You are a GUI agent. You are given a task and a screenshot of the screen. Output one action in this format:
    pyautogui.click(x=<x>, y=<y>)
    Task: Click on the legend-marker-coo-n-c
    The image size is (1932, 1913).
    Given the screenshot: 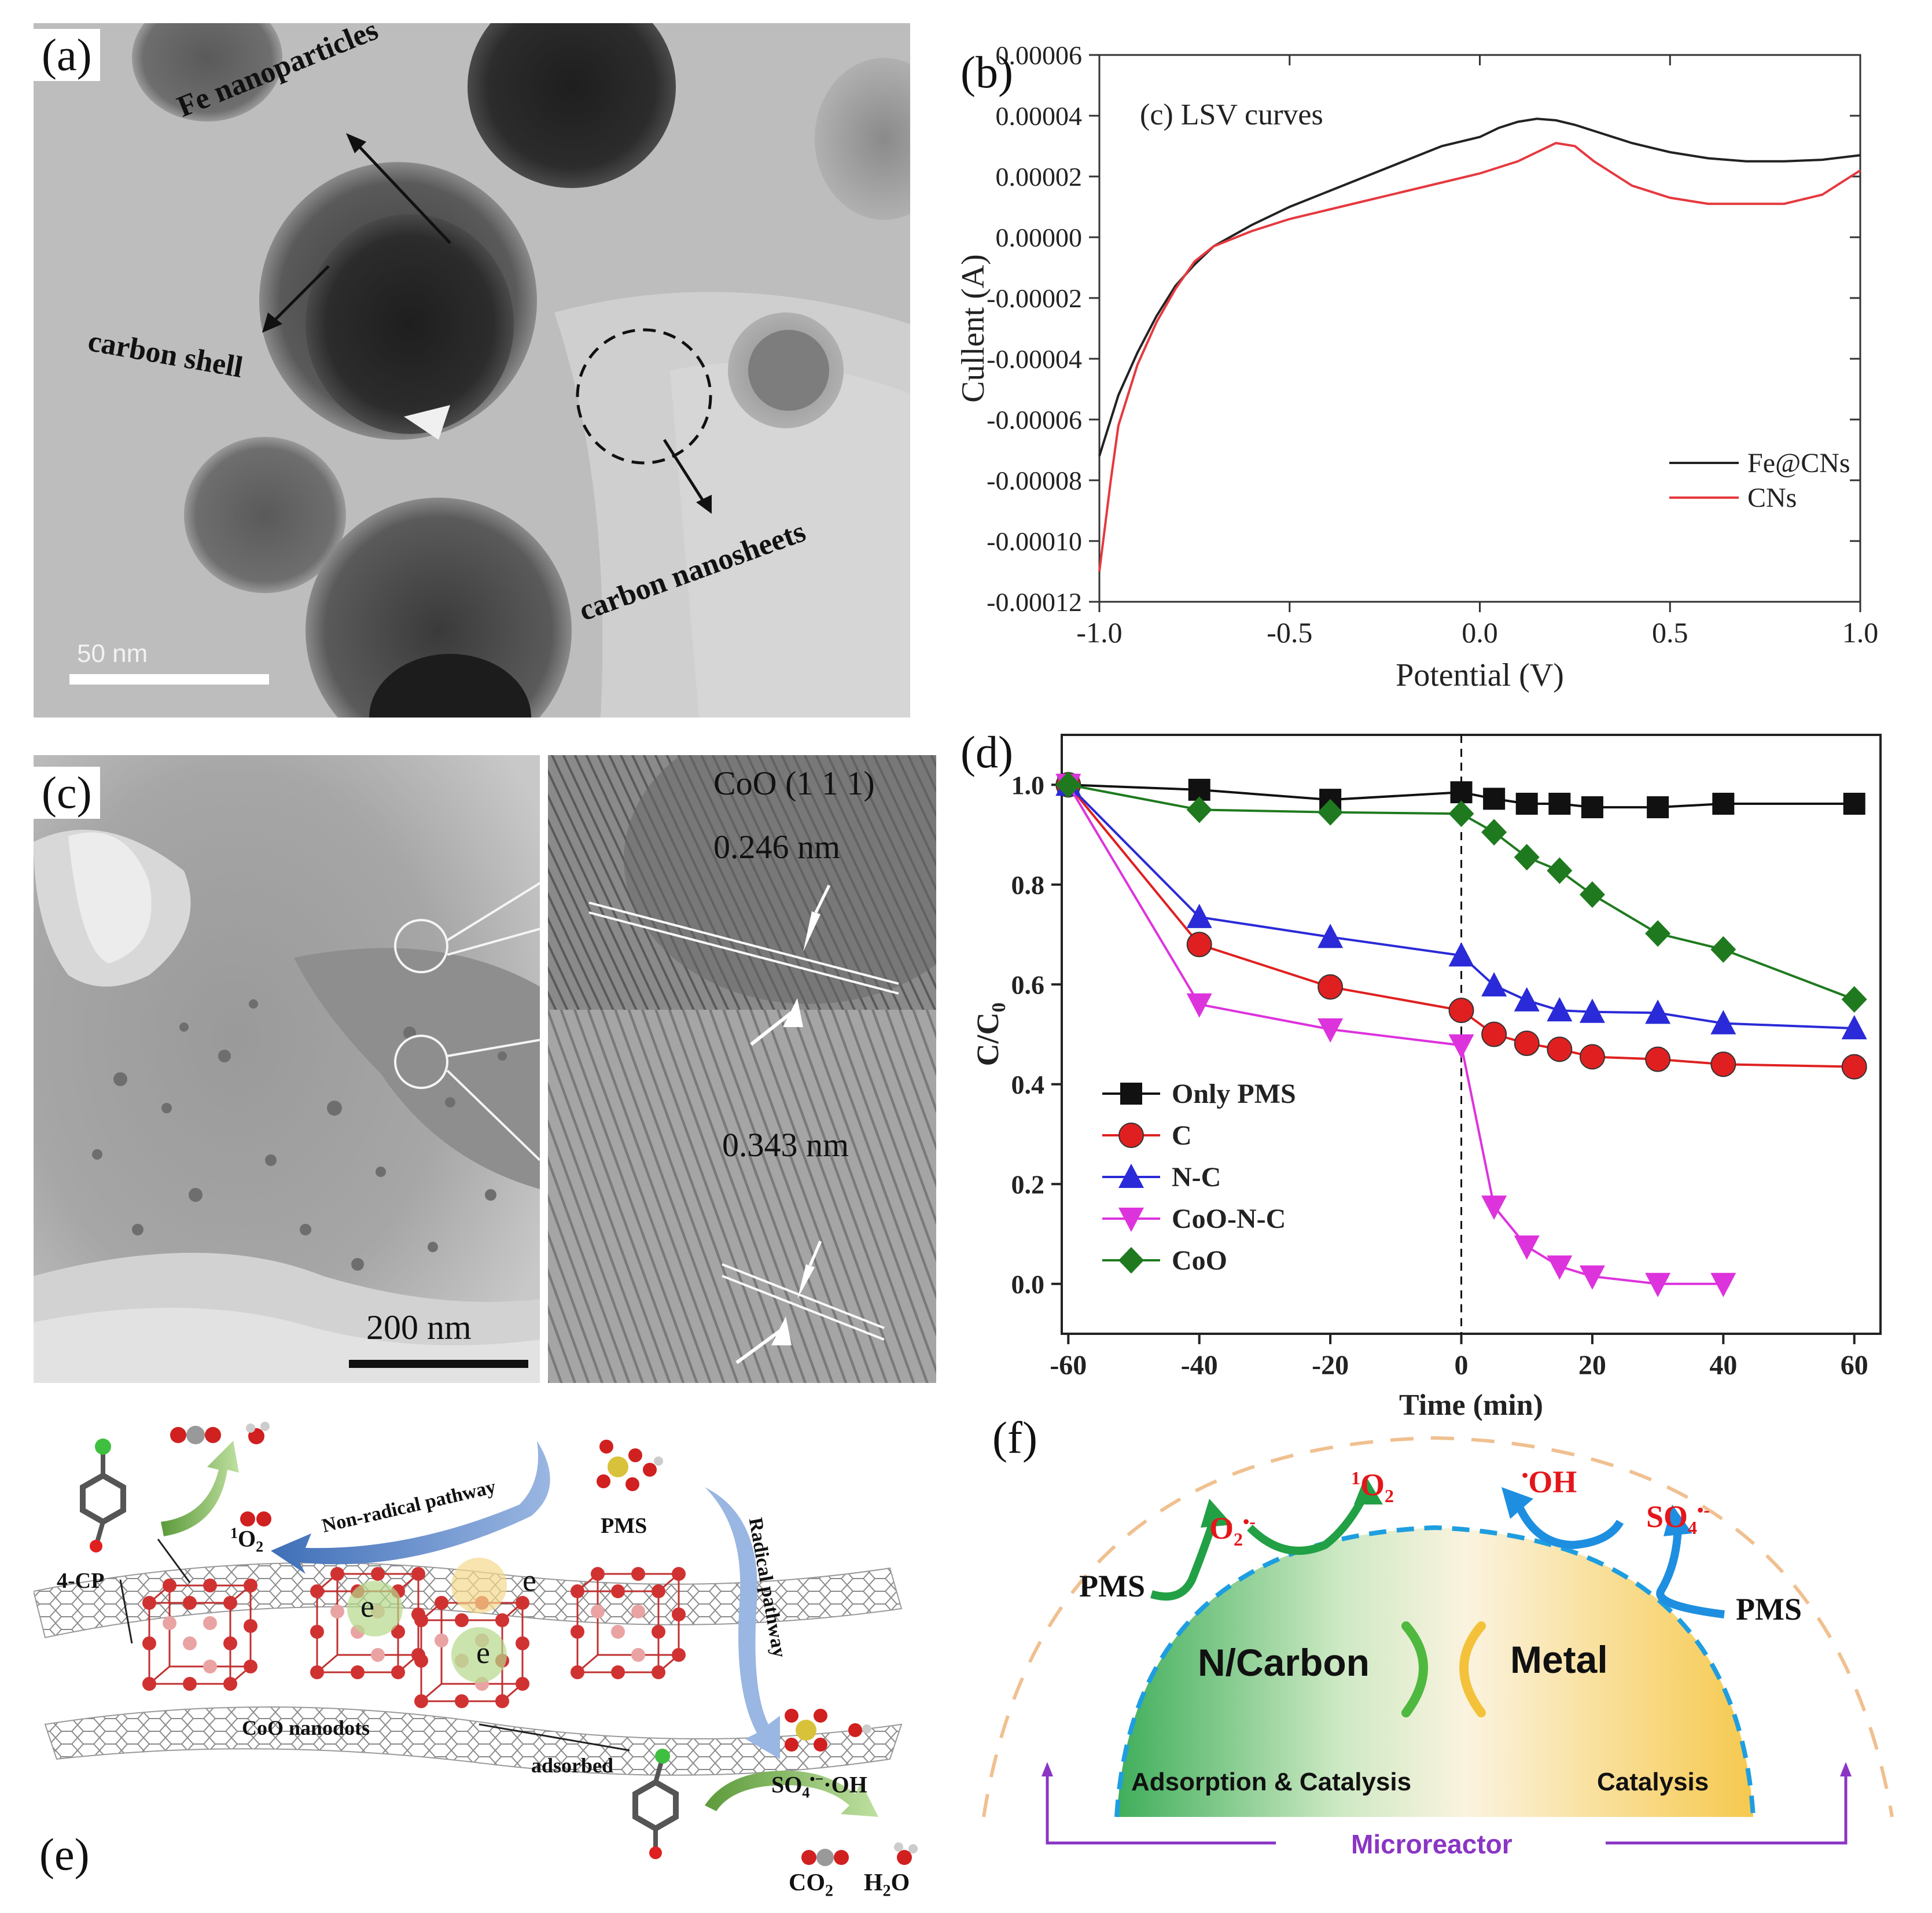 What is the action you would take?
    pyautogui.click(x=1131, y=1220)
    